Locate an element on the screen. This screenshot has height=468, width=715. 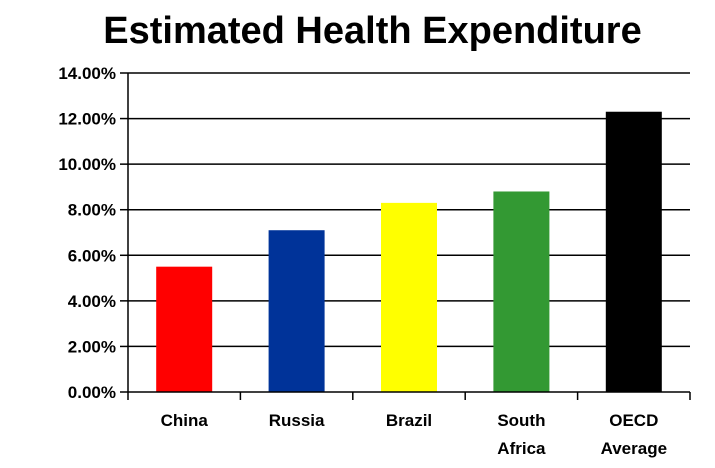
y-tick-label: 10.00% is located at coordinates (87, 164).